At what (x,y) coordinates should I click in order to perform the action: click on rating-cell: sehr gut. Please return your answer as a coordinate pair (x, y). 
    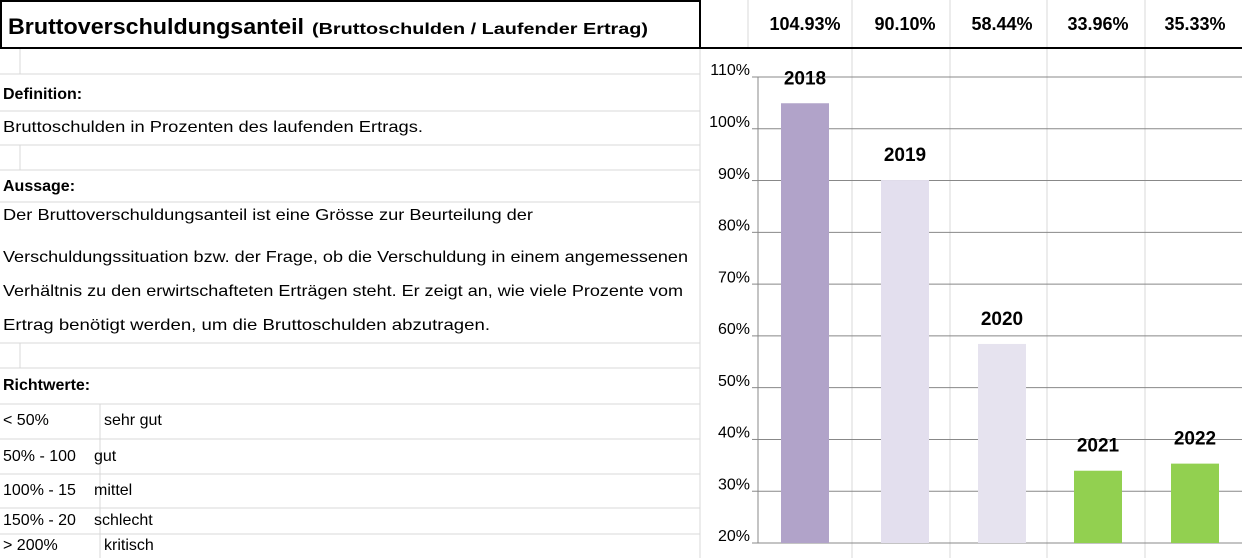
    Looking at the image, I should click on (133, 420).